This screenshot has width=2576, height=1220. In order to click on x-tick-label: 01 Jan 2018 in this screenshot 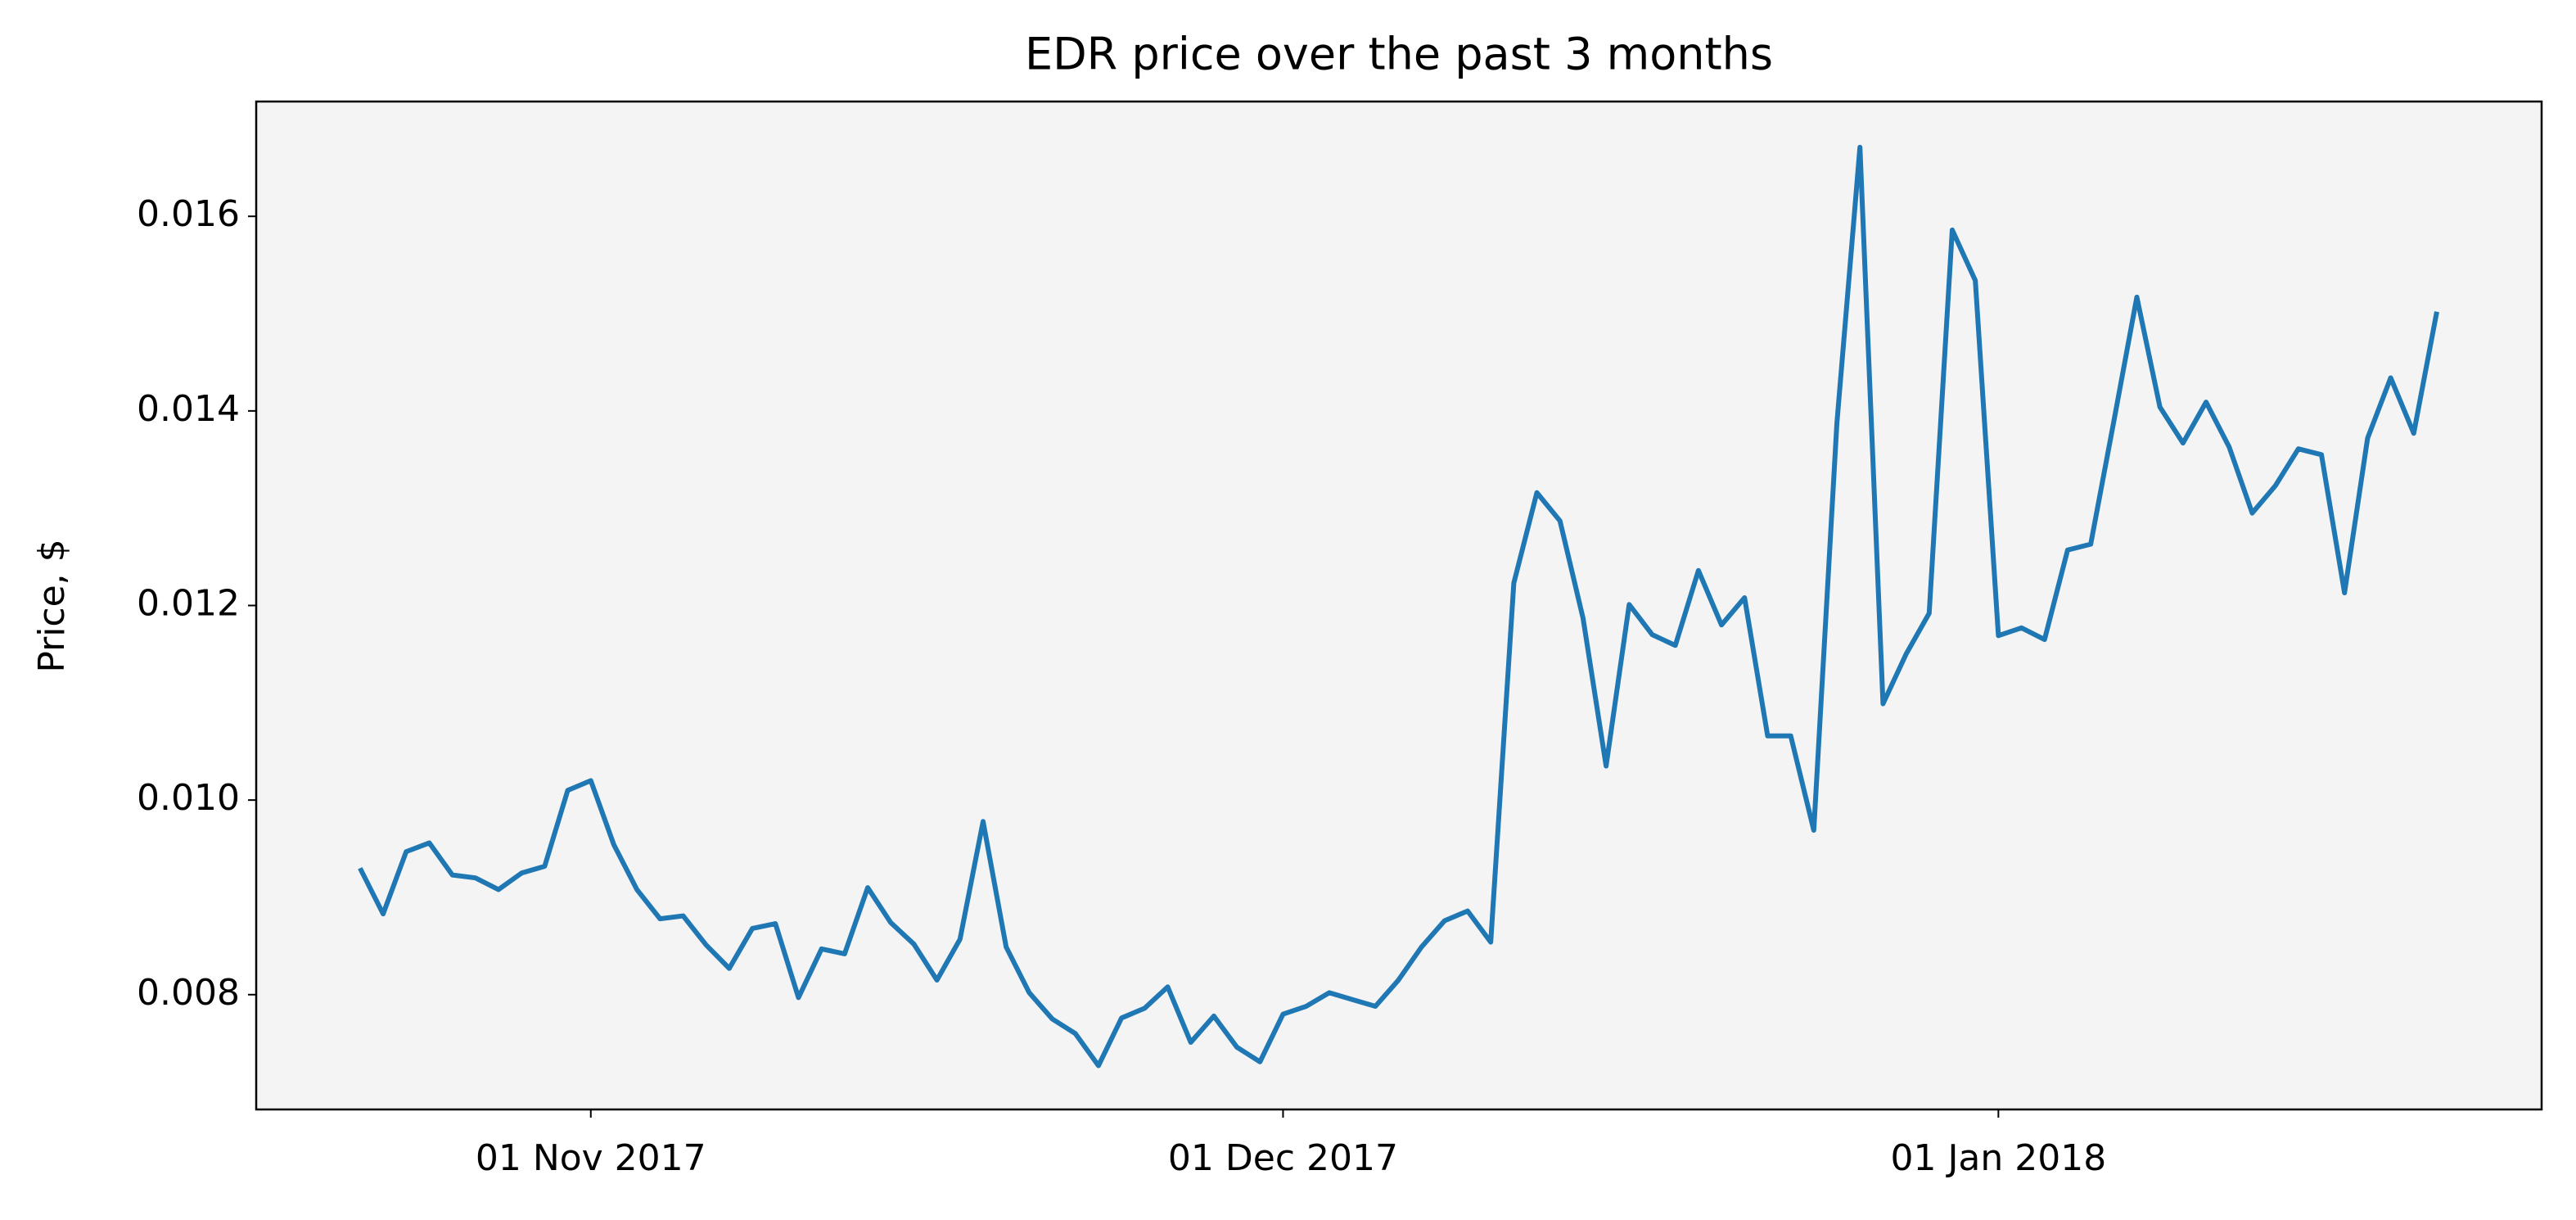, I will do `click(1998, 1158)`.